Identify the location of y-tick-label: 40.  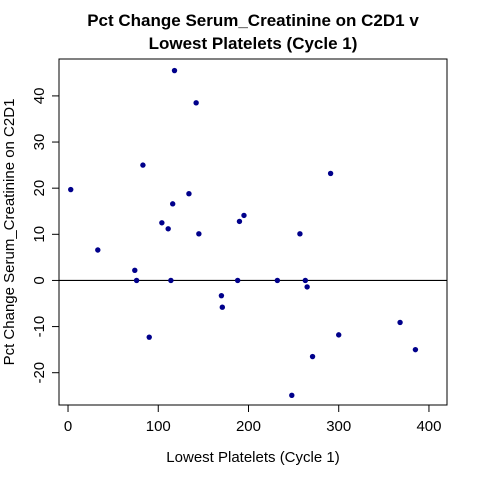
(39, 96).